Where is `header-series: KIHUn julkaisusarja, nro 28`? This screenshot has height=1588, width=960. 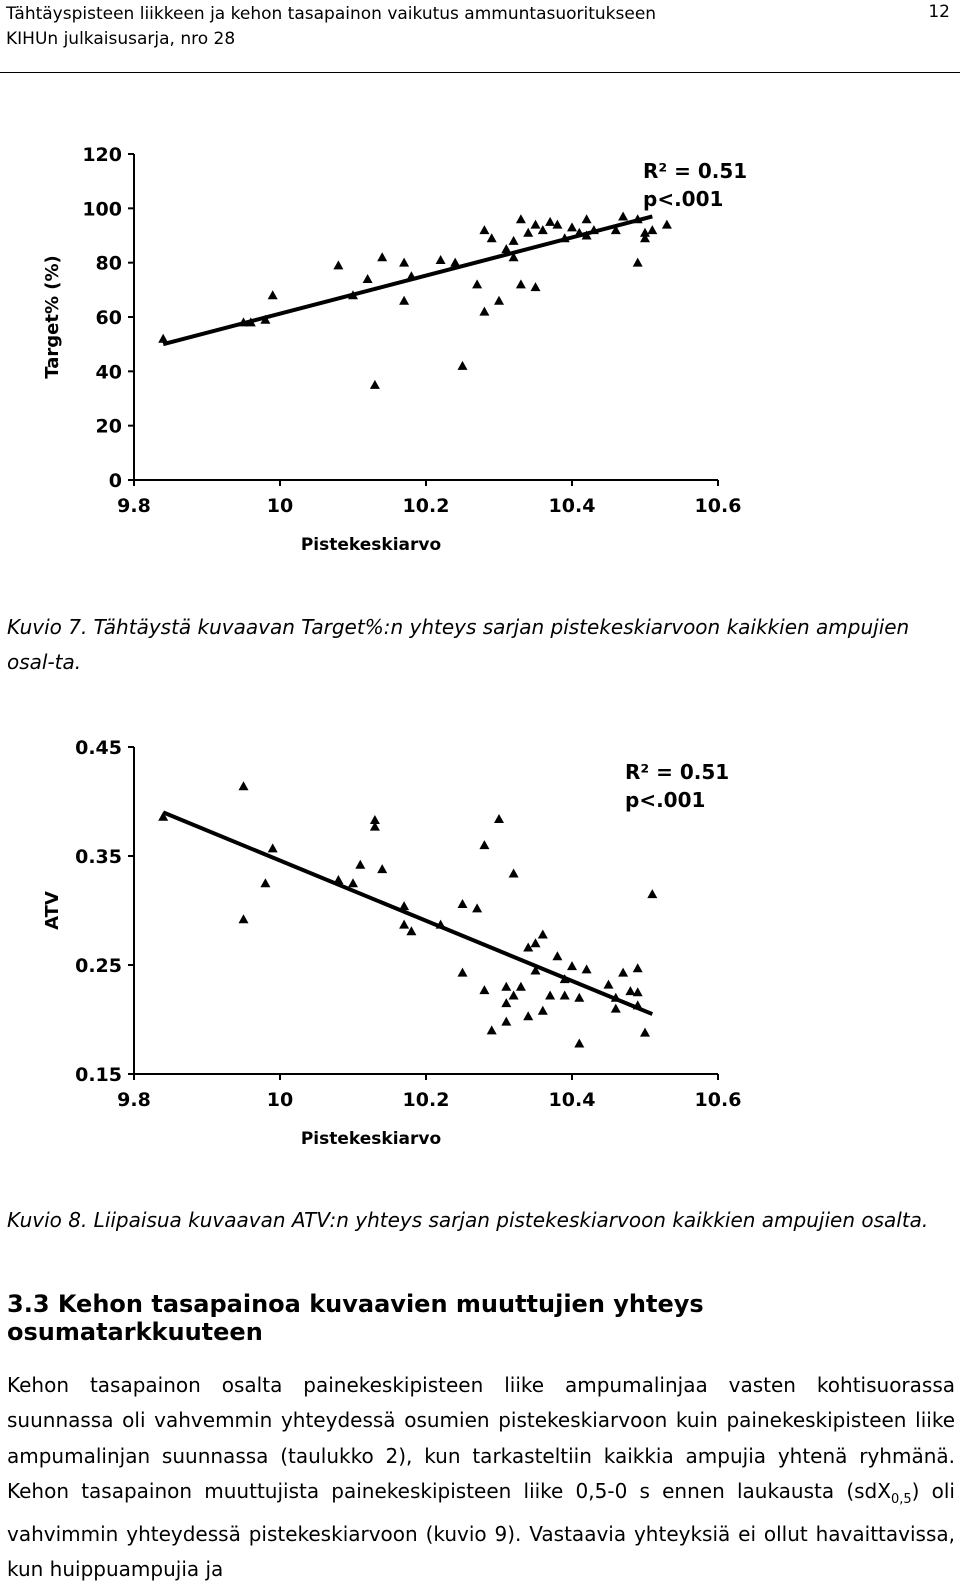
header-series: KIHUn julkaisusarja, nro 28 is located at coordinates (121, 39).